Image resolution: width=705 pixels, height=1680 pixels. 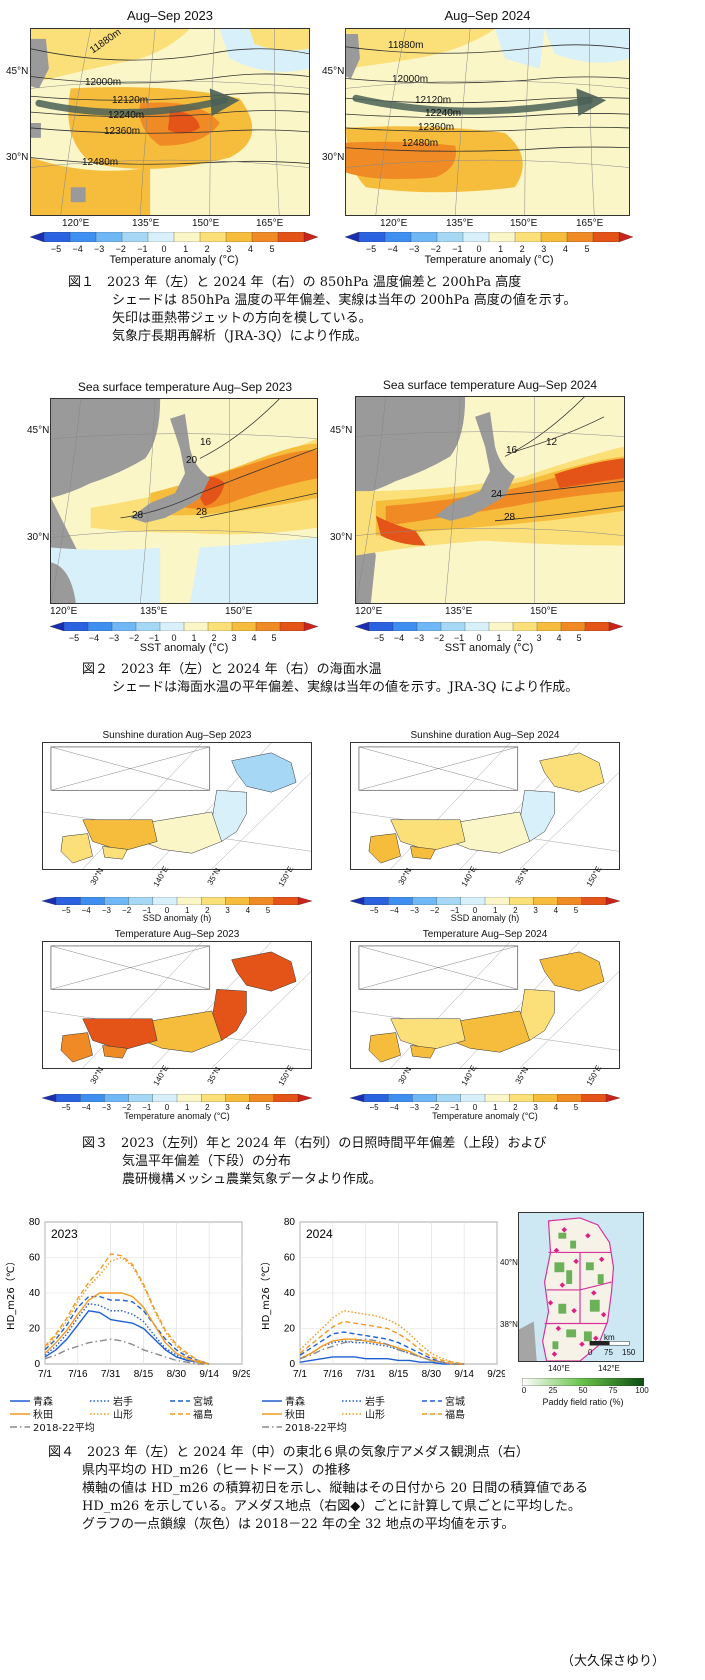 I want to click on fig1-left-lat-45: 45°N, so click(x=17, y=71).